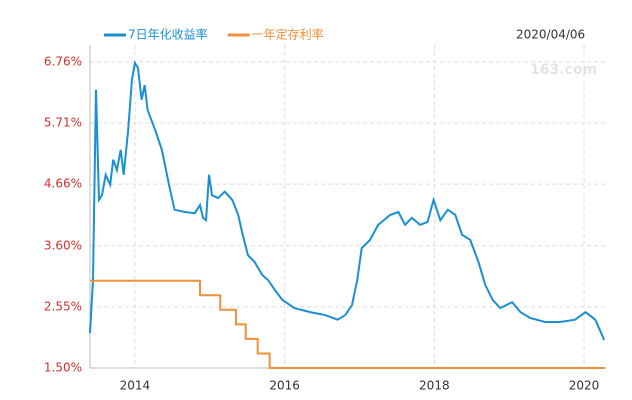  Describe the element at coordinates (63, 306) in the screenshot. I see `y-tick-label: 2.55%` at that location.